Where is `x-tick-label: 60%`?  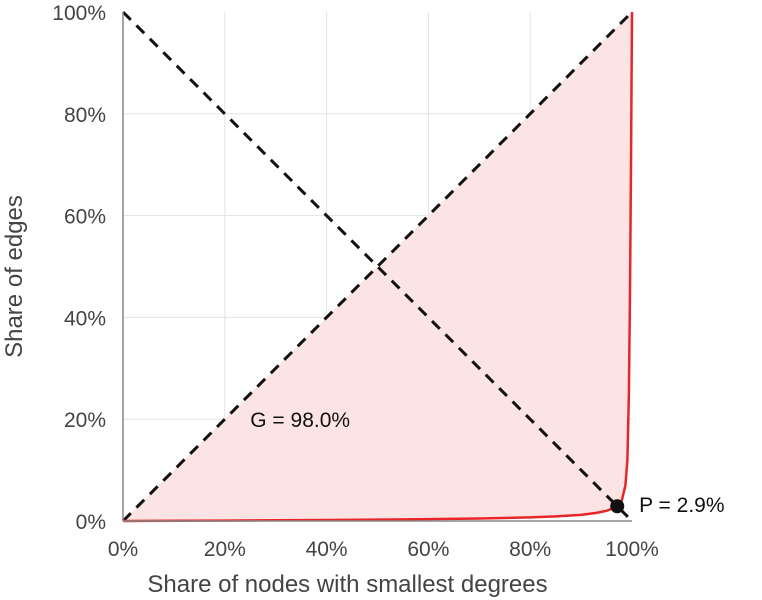
x-tick-label: 60% is located at coordinates (428, 549).